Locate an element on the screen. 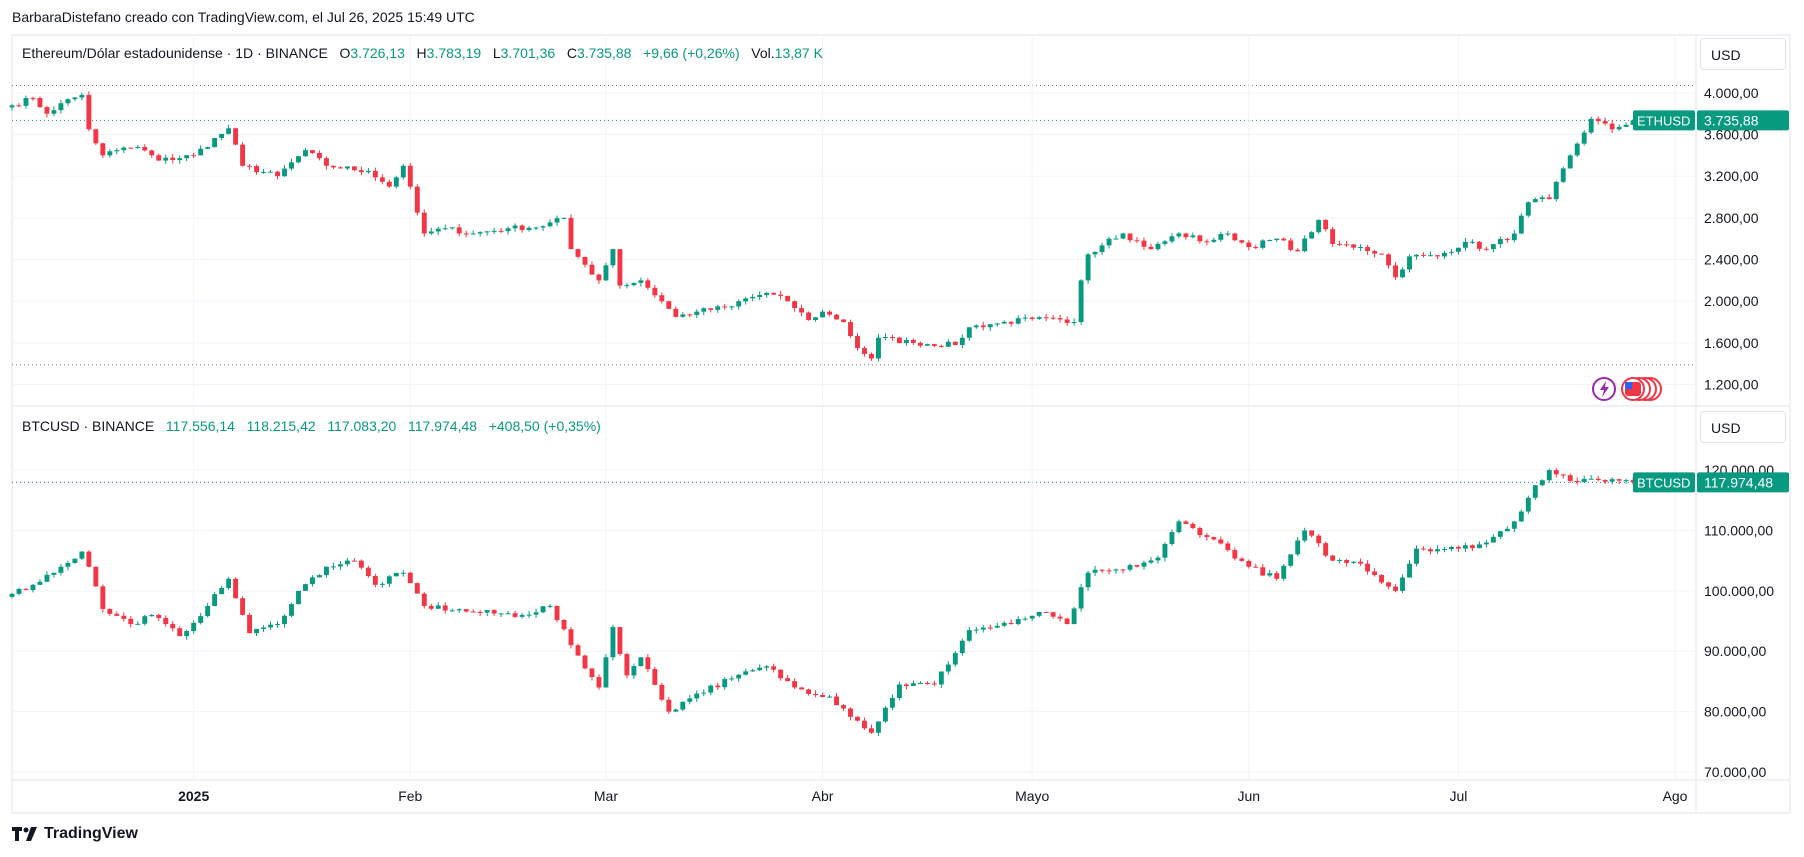 Image resolution: width=1804 pixels, height=857 pixels. eth-close-key: C is located at coordinates (571, 53).